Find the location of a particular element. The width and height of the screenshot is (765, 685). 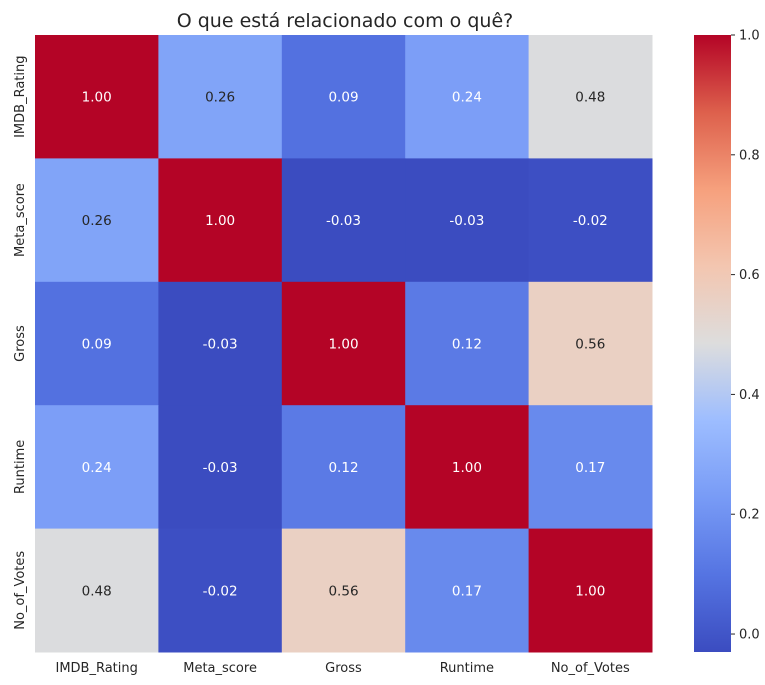

cell-value-label-1-3: -0.03 is located at coordinates (466, 221).